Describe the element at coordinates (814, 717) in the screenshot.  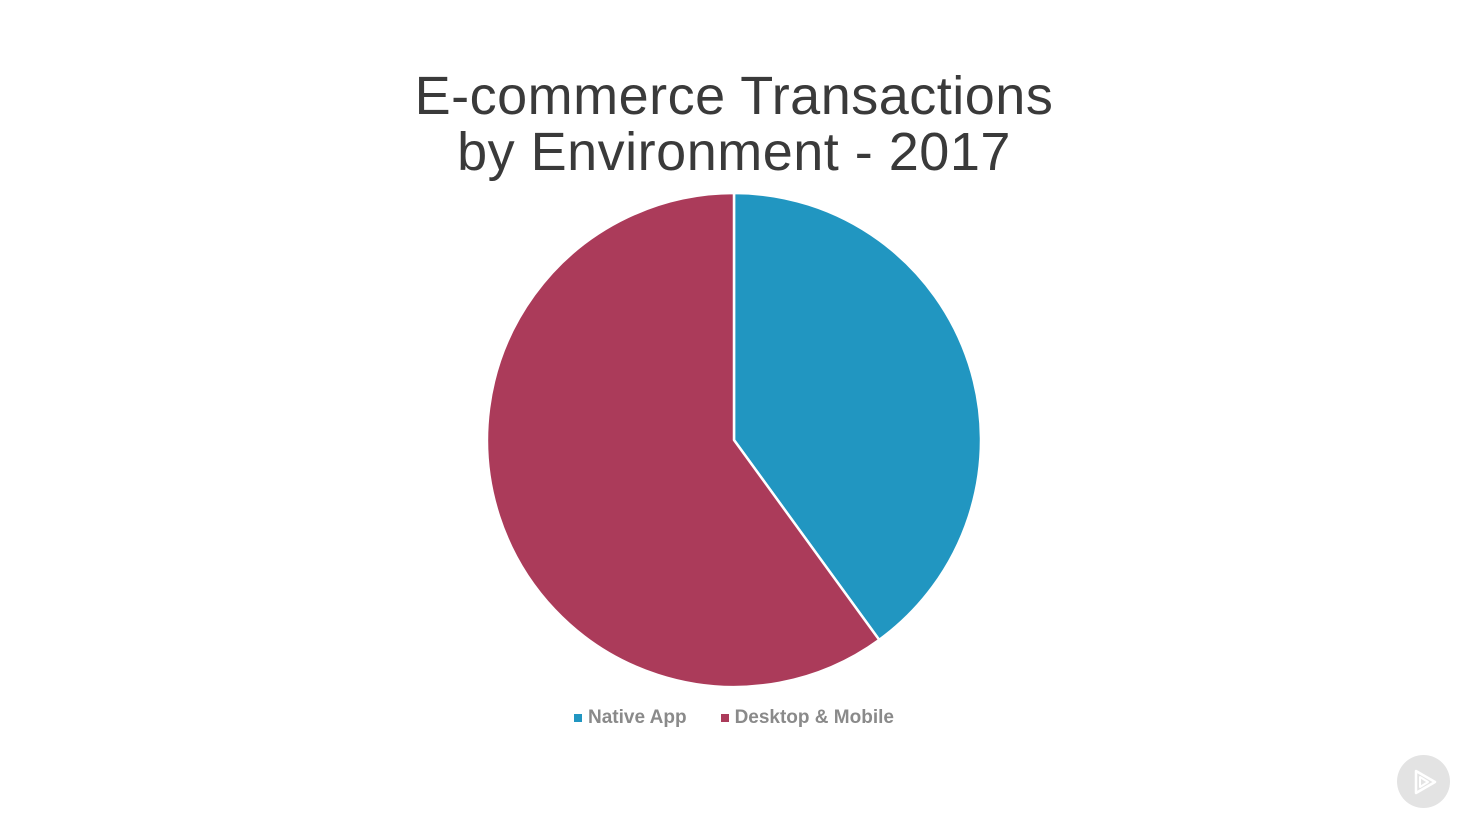
I see `legend-label-desktop-mobile: Desktop & Mobile` at that location.